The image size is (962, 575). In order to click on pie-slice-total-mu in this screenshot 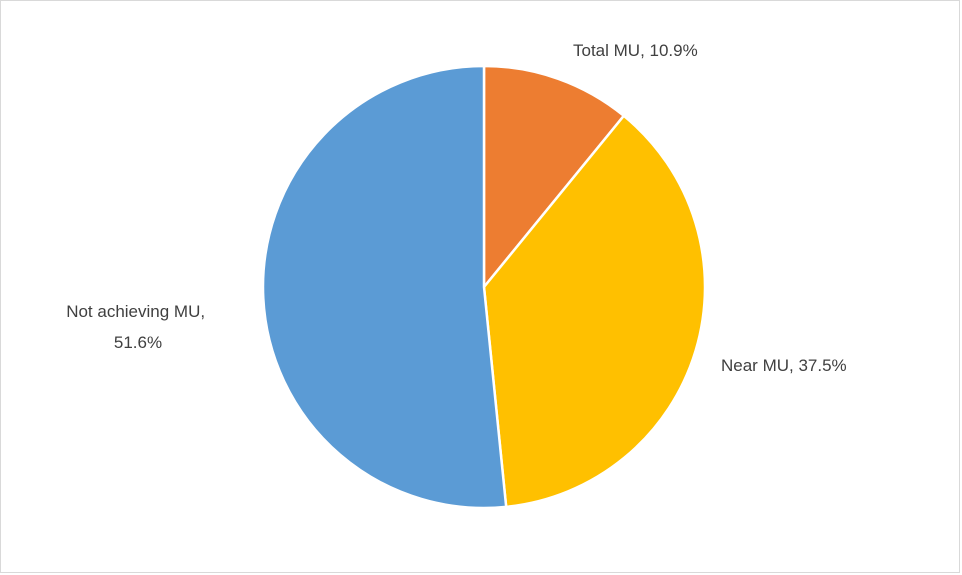, I will do `click(554, 176)`.